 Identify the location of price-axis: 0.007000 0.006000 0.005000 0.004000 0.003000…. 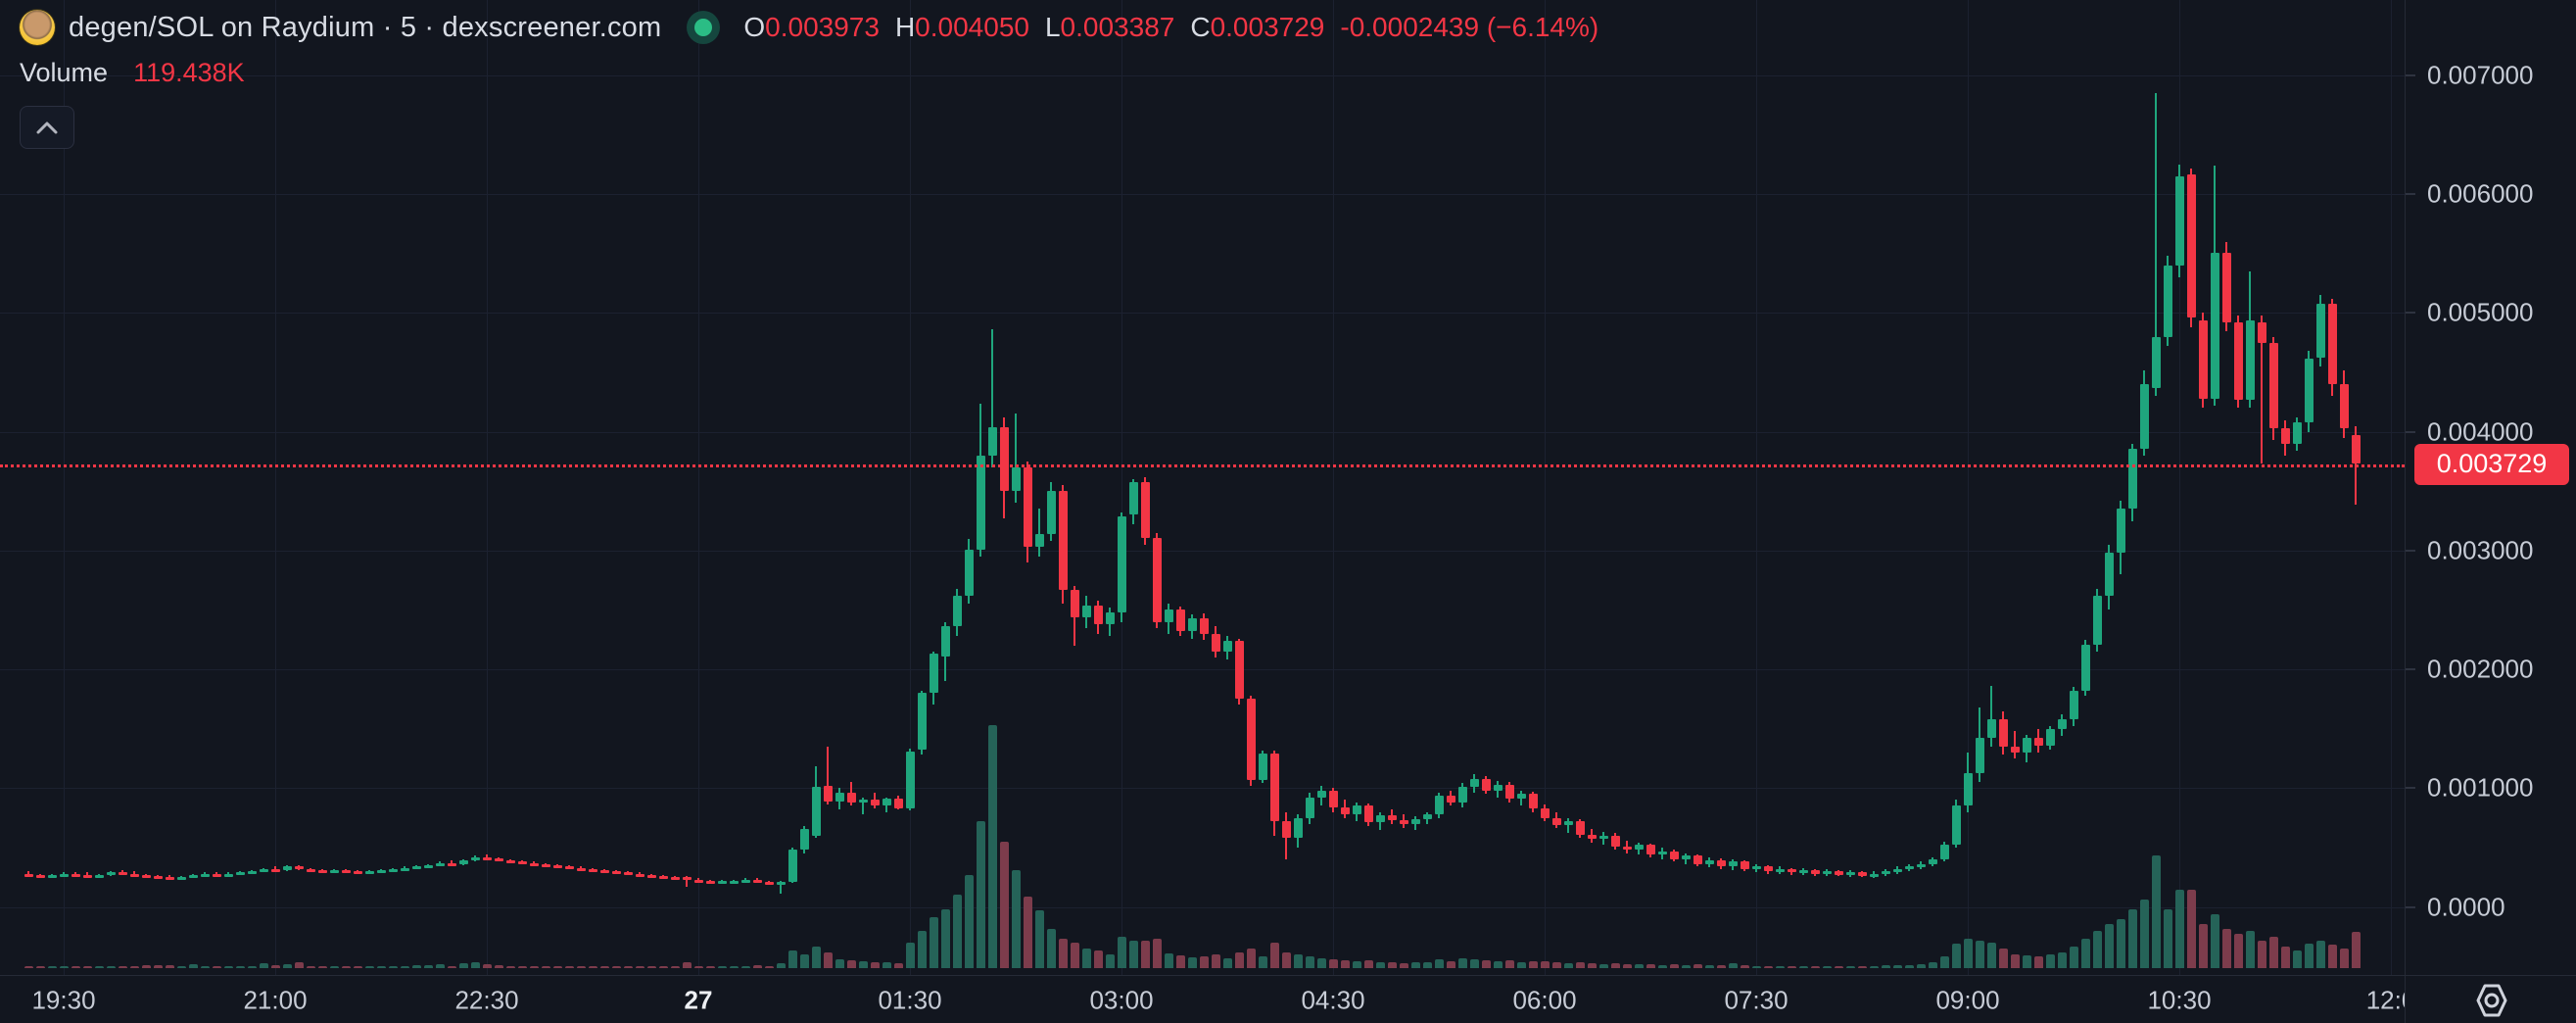
(2491, 487).